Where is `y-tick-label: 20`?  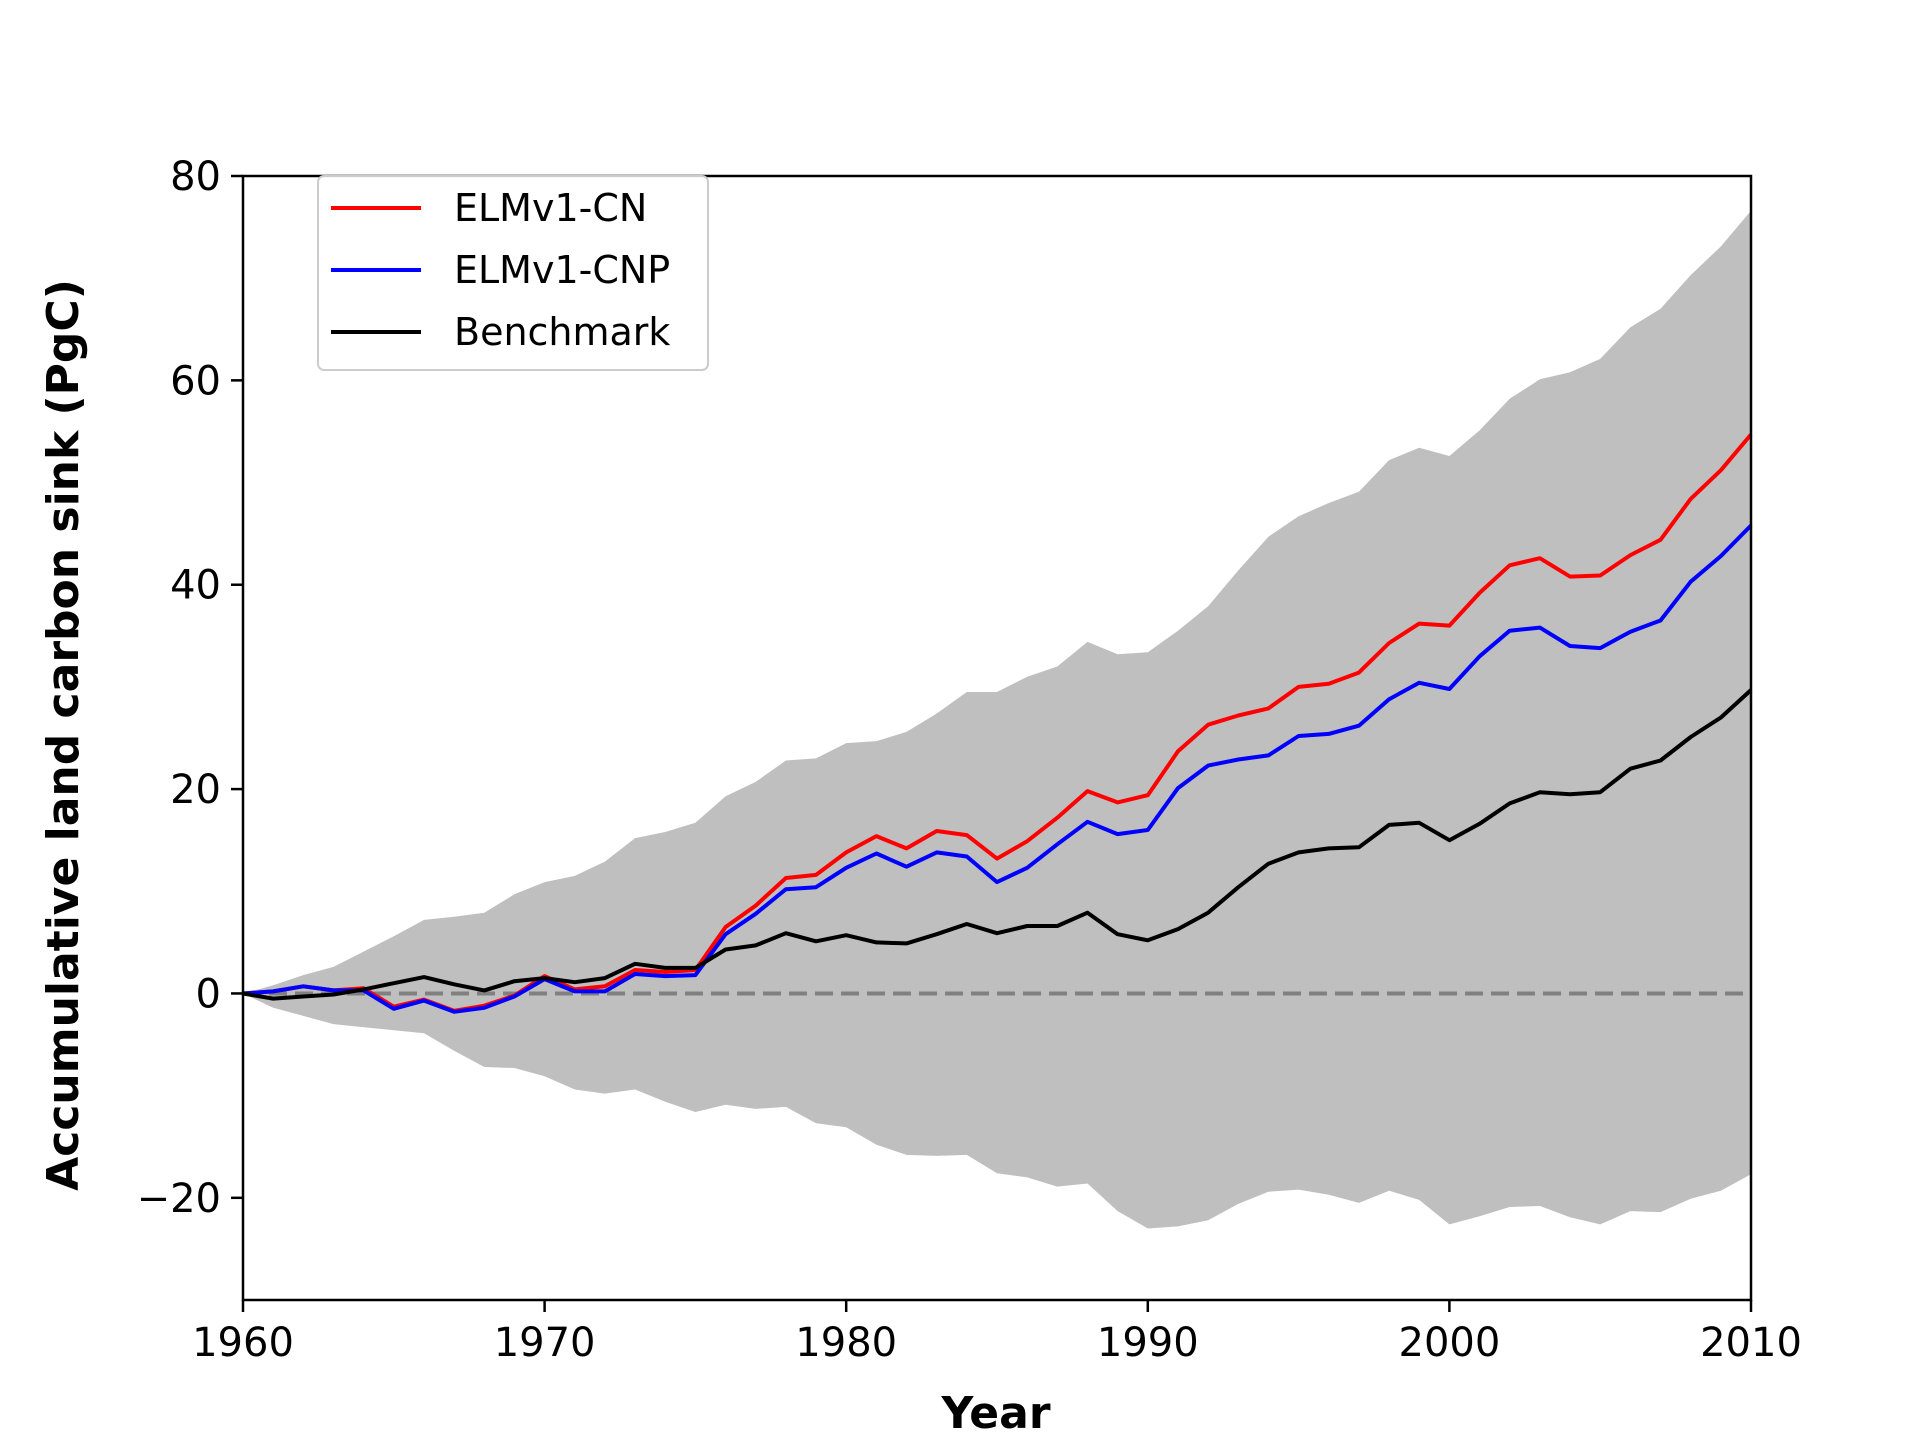 y-tick-label: 20 is located at coordinates (195, 790).